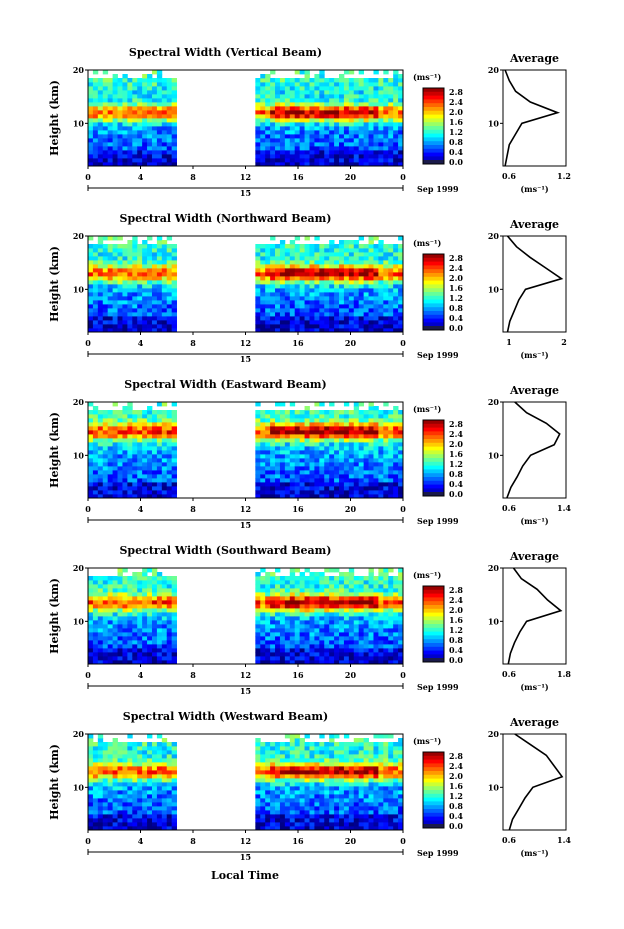 The width and height of the screenshot is (624, 929). Describe the element at coordinates (456, 112) in the screenshot. I see `colorbar-tick-label: 2.0` at that location.